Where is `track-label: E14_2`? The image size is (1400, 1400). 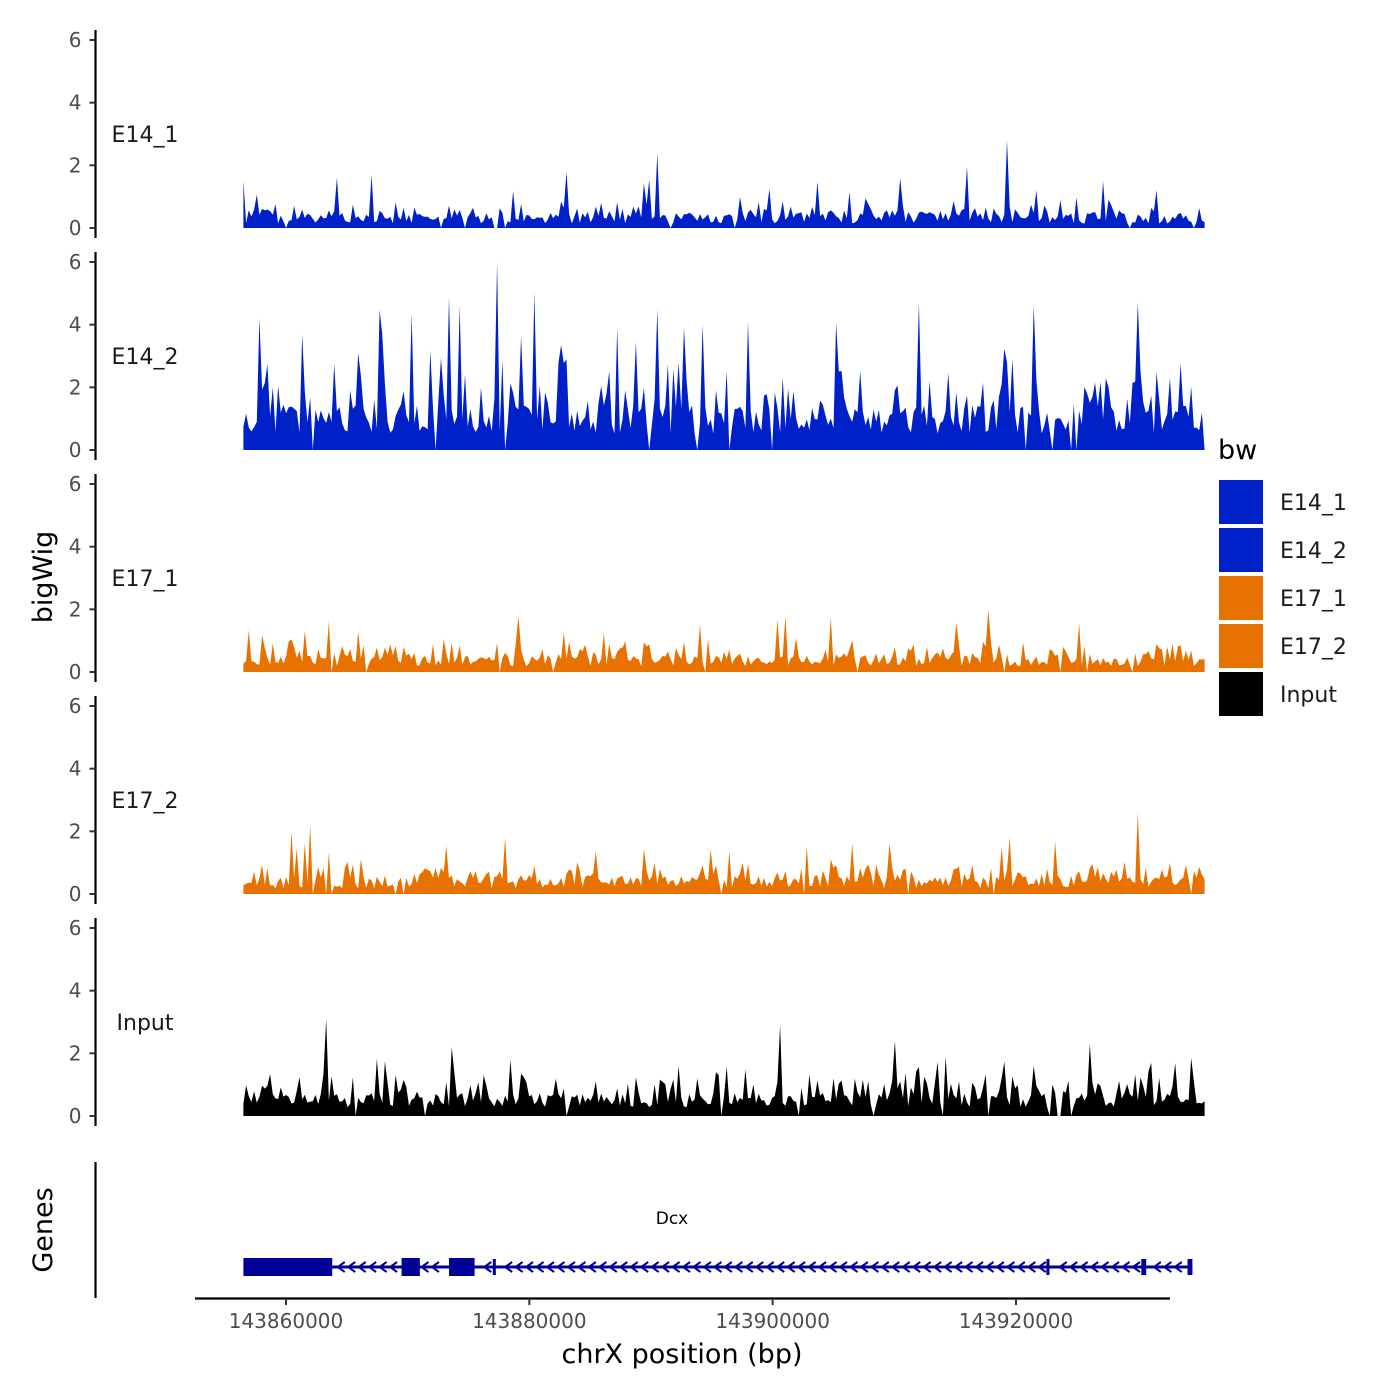
track-label: E14_2 is located at coordinates (145, 357).